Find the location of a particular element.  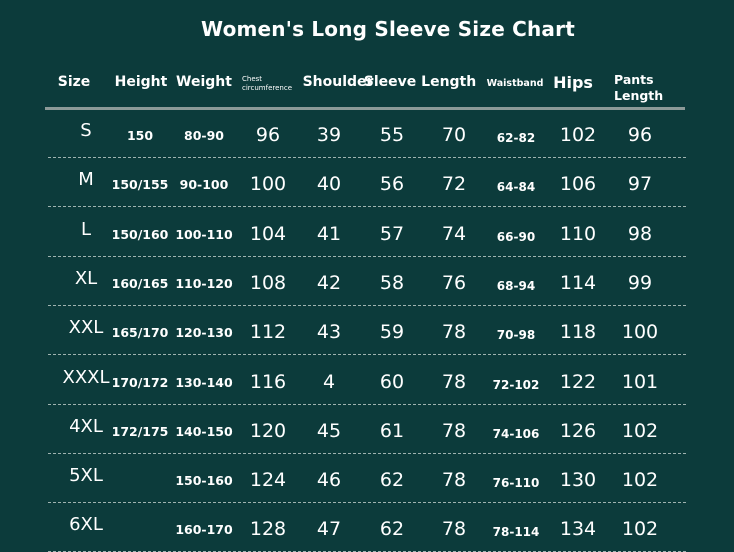

cell-pants-length: 99 is located at coordinates (640, 282).